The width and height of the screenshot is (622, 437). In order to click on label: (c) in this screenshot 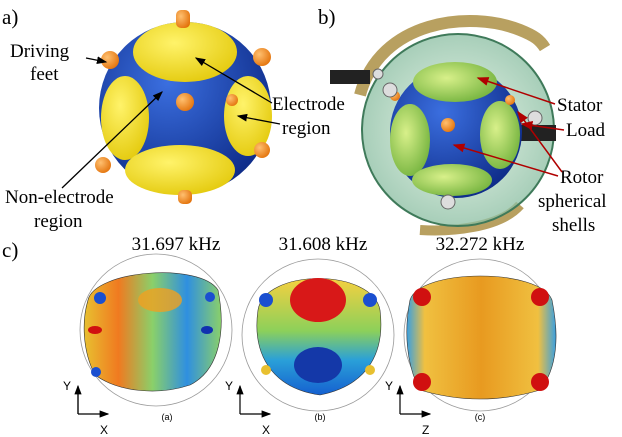, I will do `click(480, 417)`.